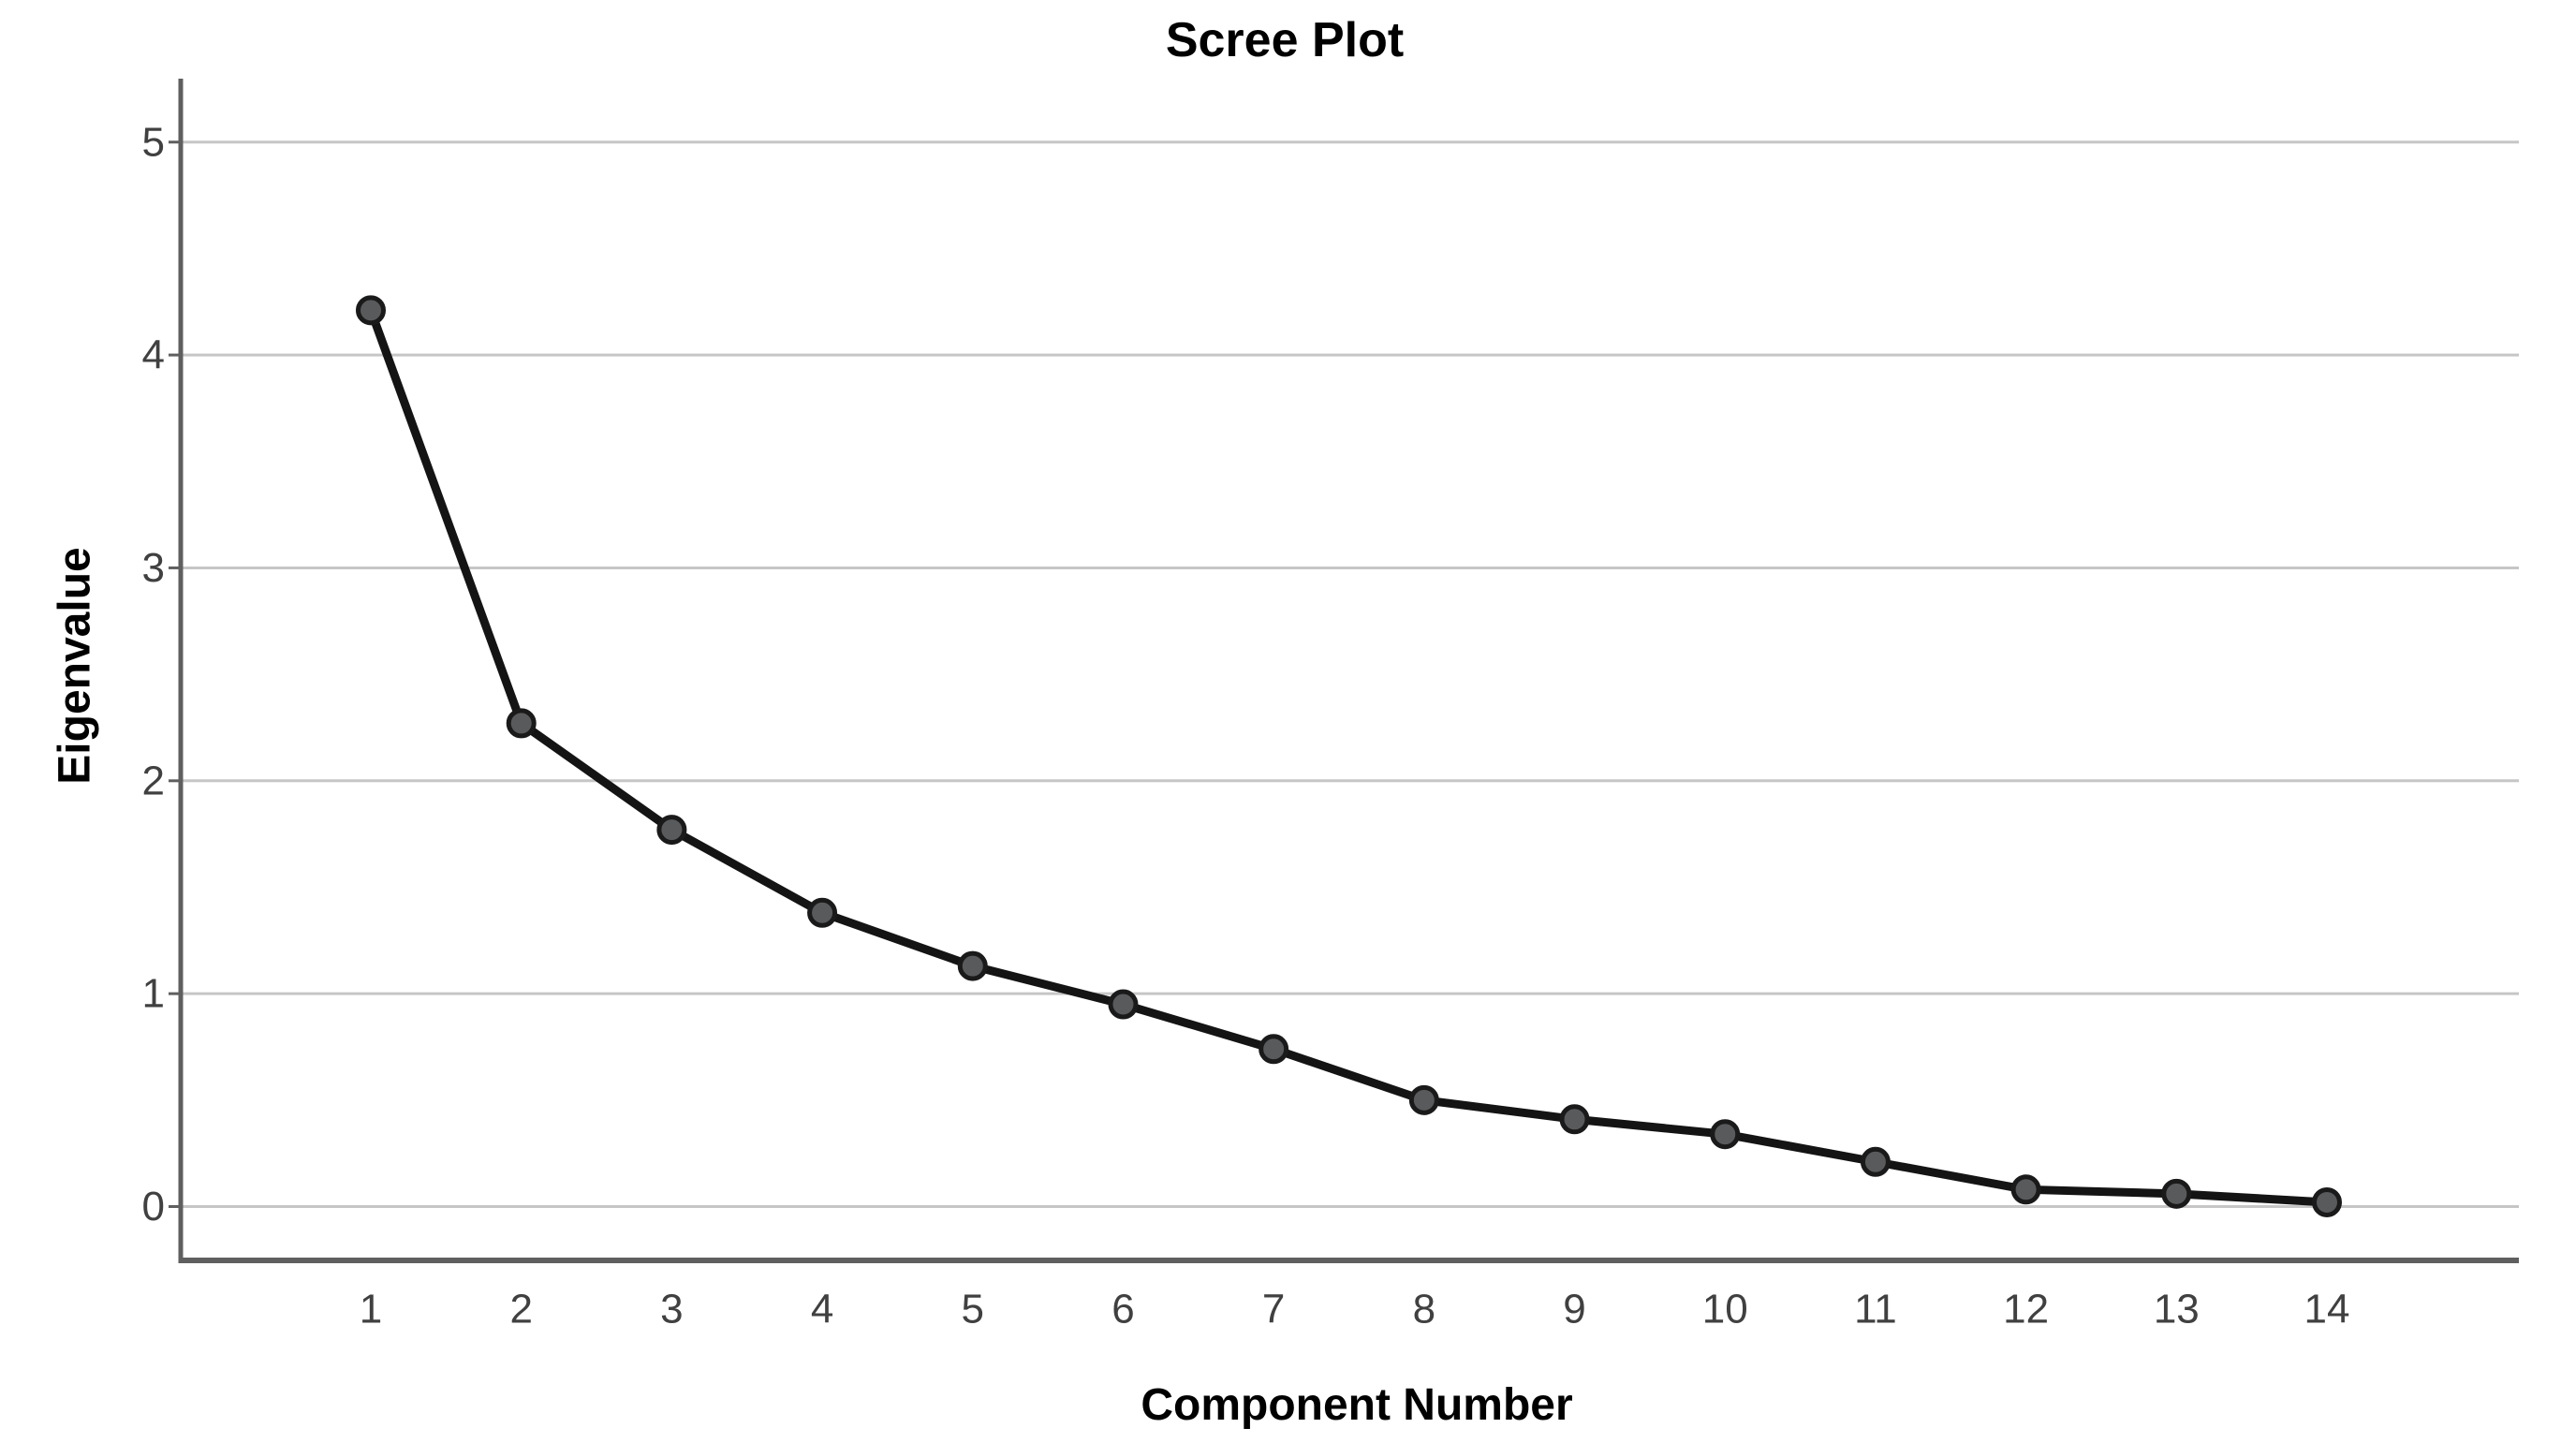  Describe the element at coordinates (1122, 1310) in the screenshot. I see `x-tick-label: 6` at that location.